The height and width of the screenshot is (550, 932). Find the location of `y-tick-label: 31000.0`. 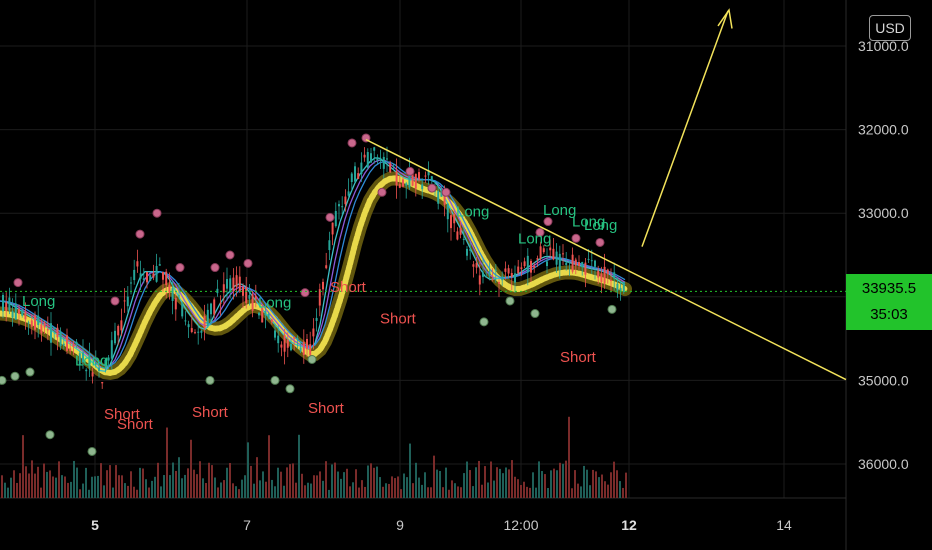

y-tick-label: 31000.0 is located at coordinates (883, 46).